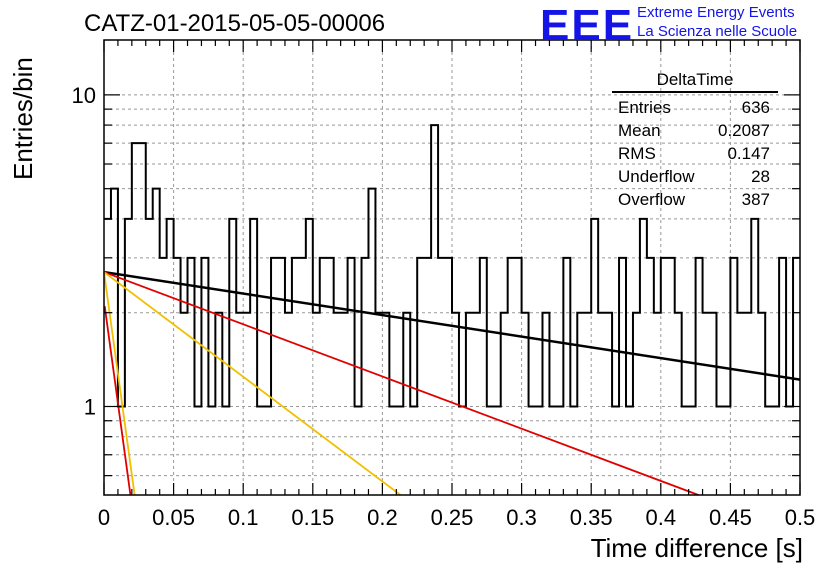 The width and height of the screenshot is (836, 572). I want to click on x-tick-label: 0.45, so click(730, 517).